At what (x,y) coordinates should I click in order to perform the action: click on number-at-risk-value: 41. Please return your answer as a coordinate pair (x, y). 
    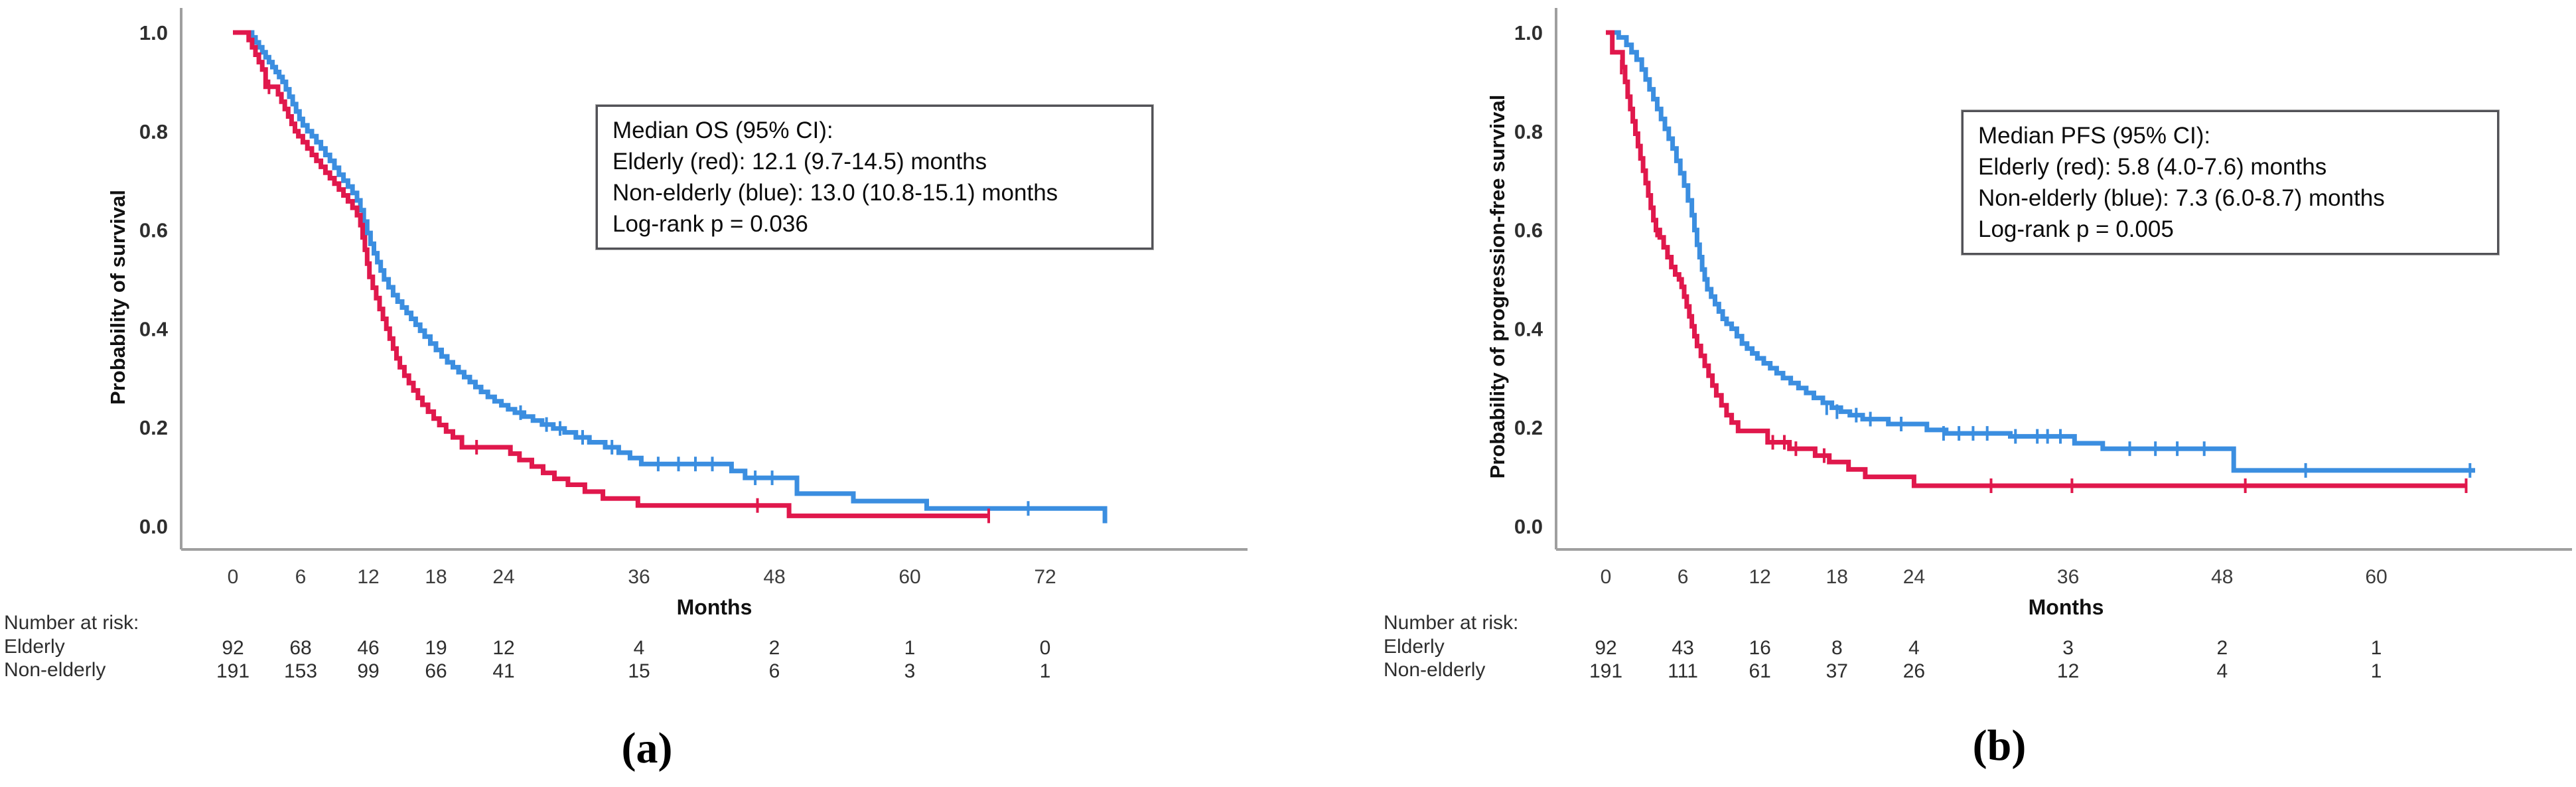
    Looking at the image, I should click on (503, 671).